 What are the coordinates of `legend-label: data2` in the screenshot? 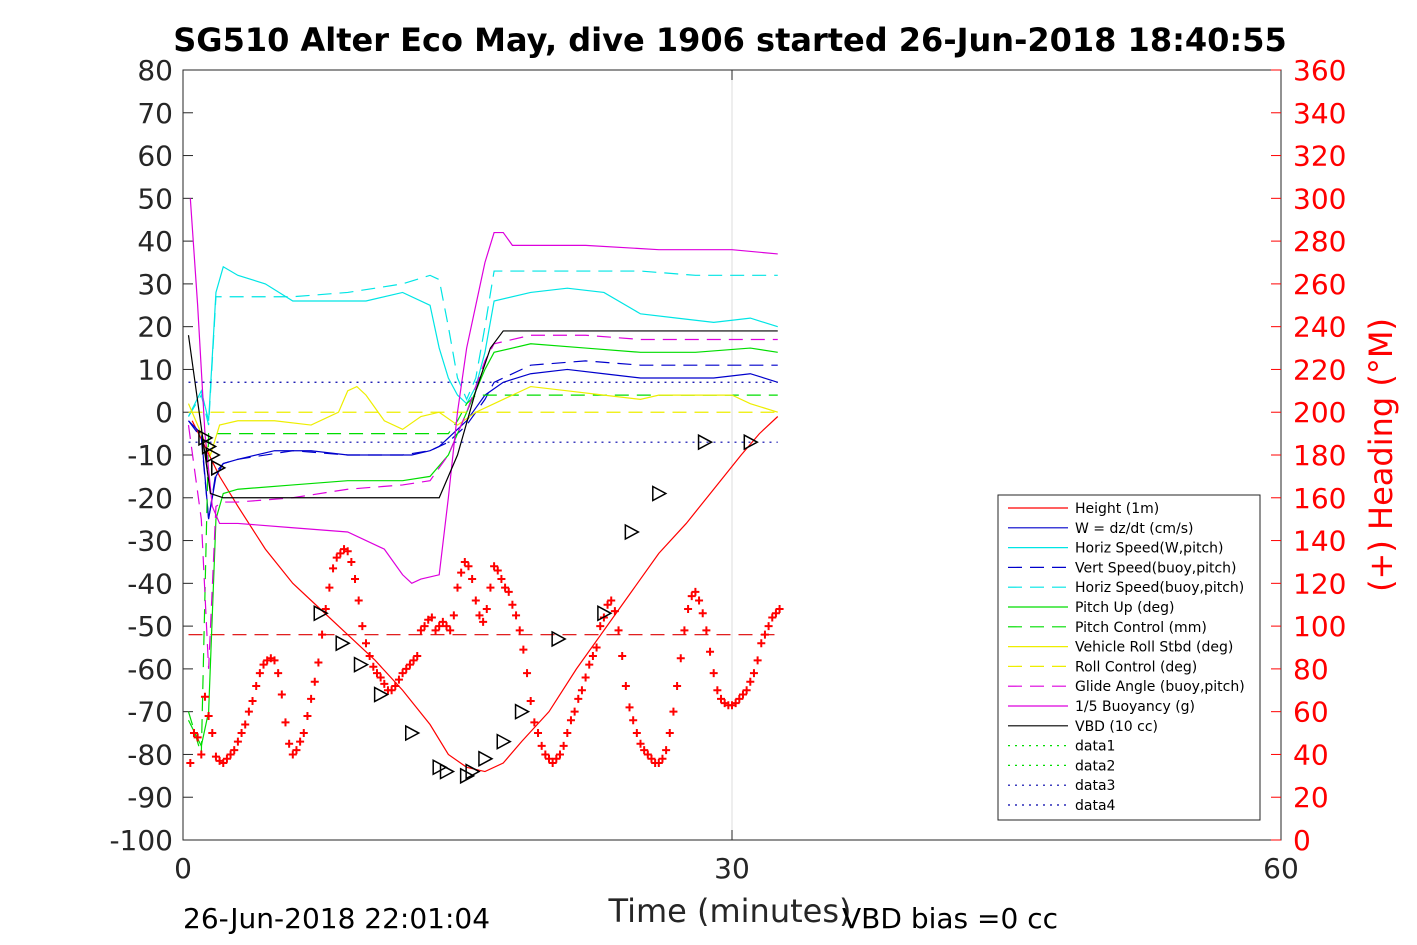 It's located at (1095, 766).